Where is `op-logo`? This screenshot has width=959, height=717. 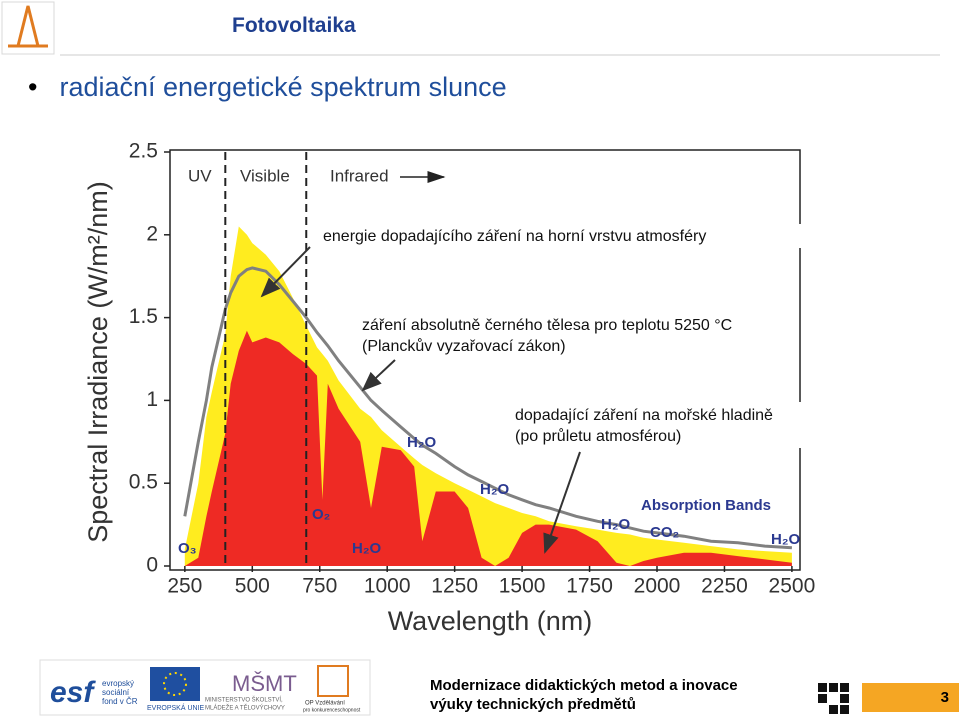 op-logo is located at coordinates (333, 681).